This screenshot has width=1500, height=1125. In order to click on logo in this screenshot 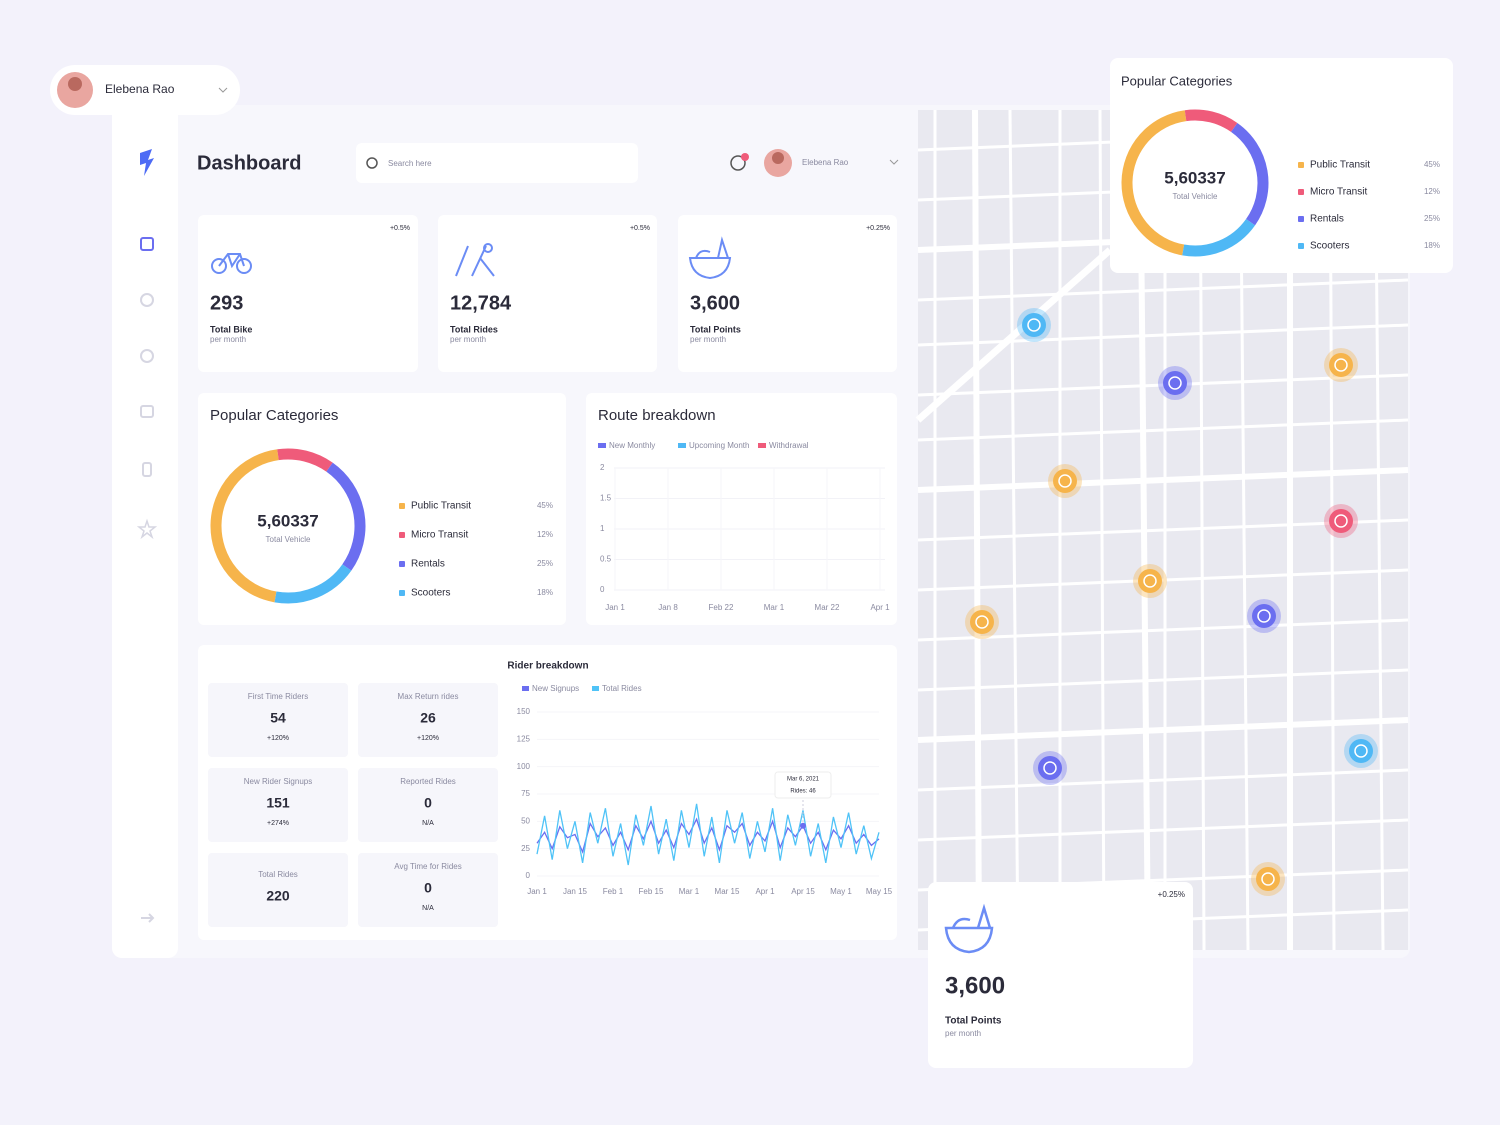, I will do `click(147, 162)`.